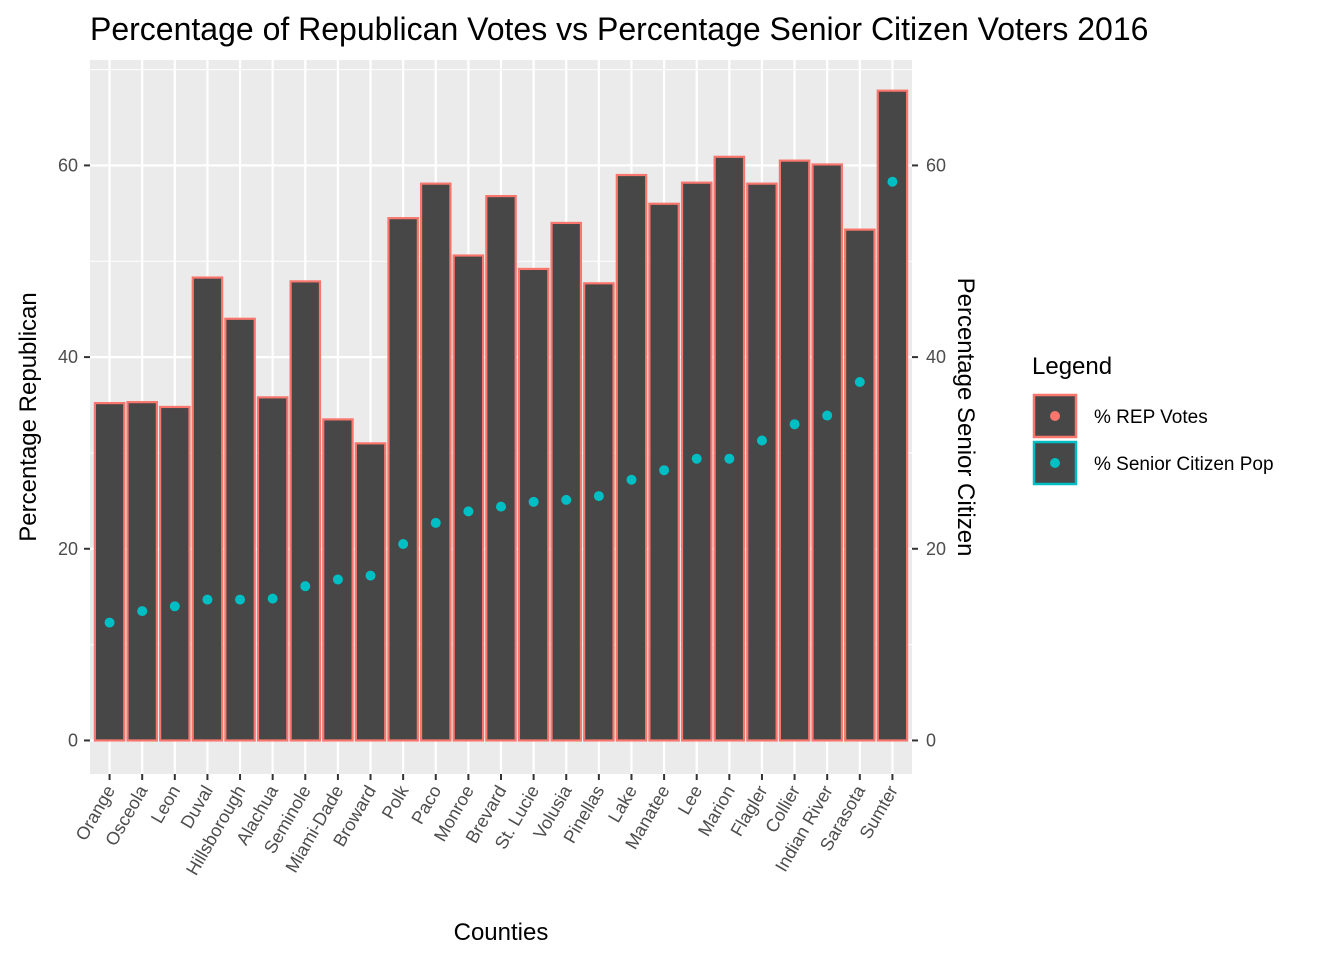 Image resolution: width=1344 pixels, height=960 pixels. What do you see at coordinates (936, 357) in the screenshot?
I see `y2-tick-label: 40` at bounding box center [936, 357].